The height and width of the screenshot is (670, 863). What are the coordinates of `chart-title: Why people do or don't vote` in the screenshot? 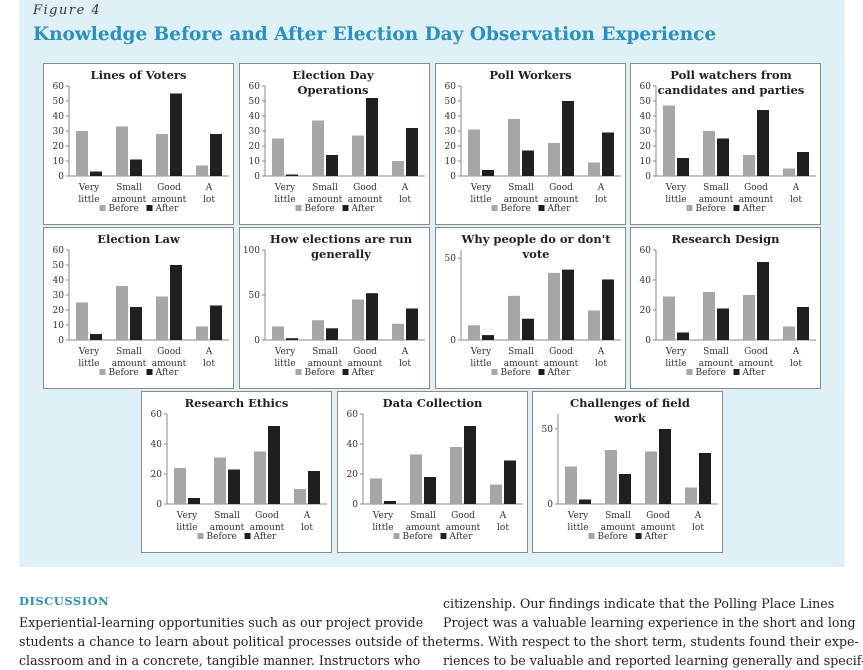 It's located at (536, 246).